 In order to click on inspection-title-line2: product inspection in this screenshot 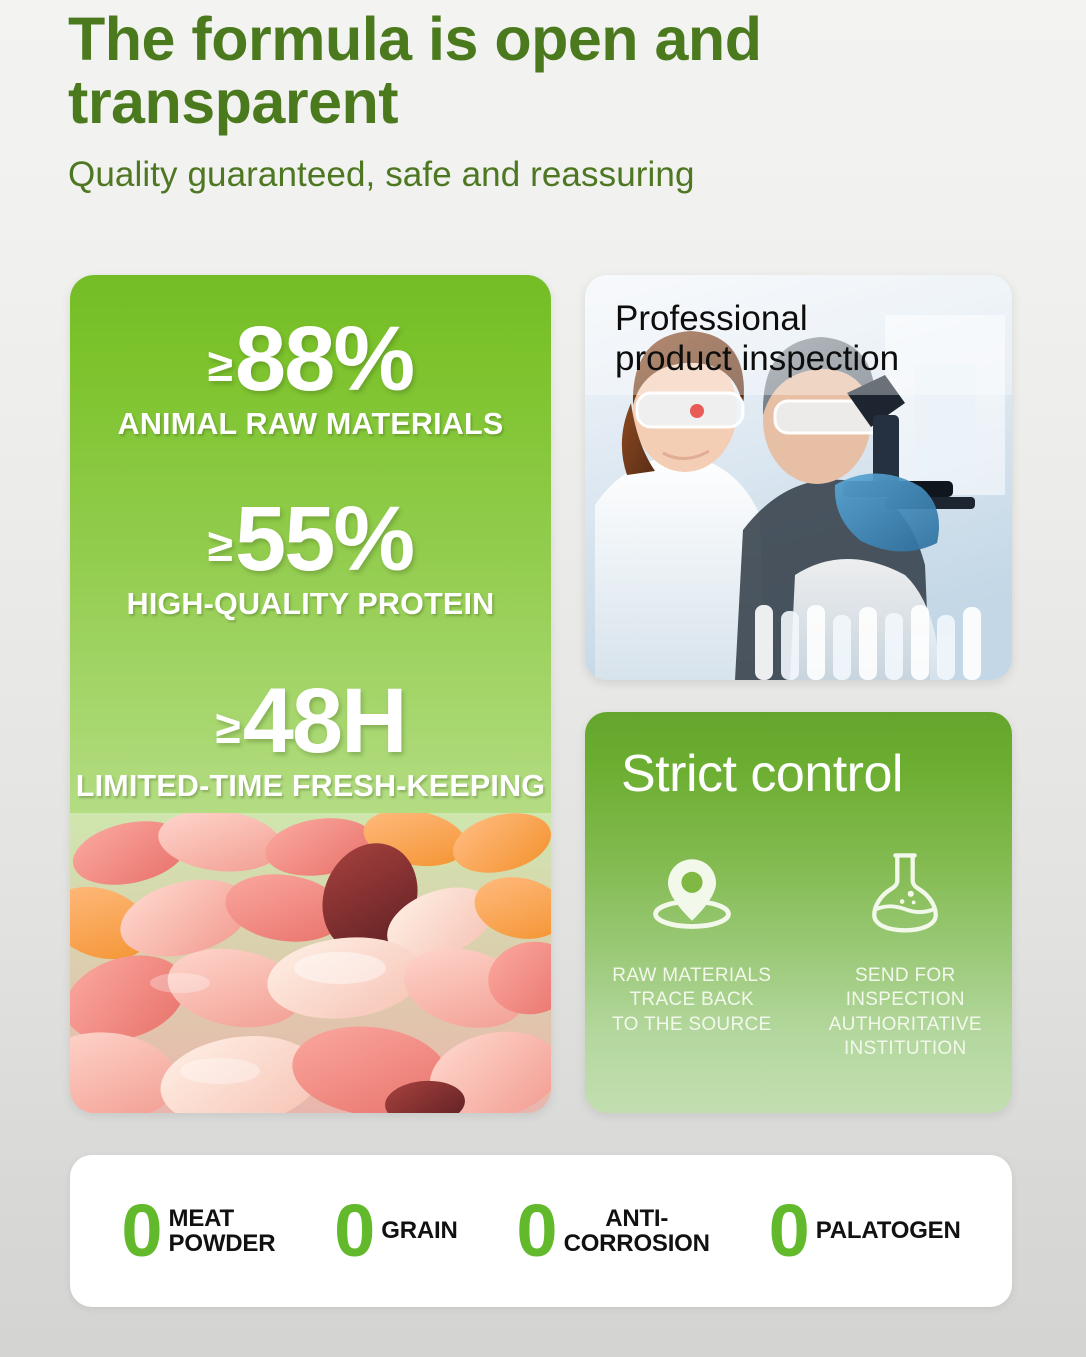, I will do `click(757, 359)`.